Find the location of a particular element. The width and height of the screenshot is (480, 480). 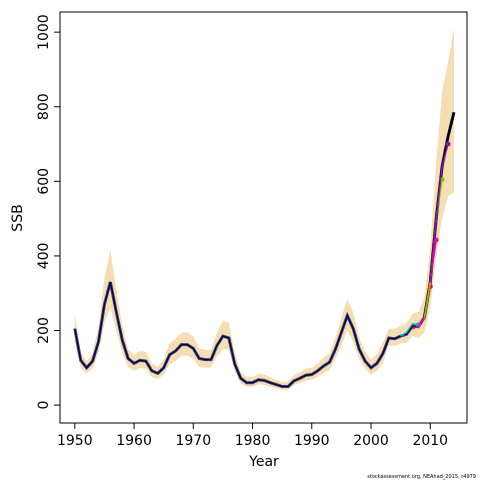

y-tick-label: 600 is located at coordinates (44, 181).